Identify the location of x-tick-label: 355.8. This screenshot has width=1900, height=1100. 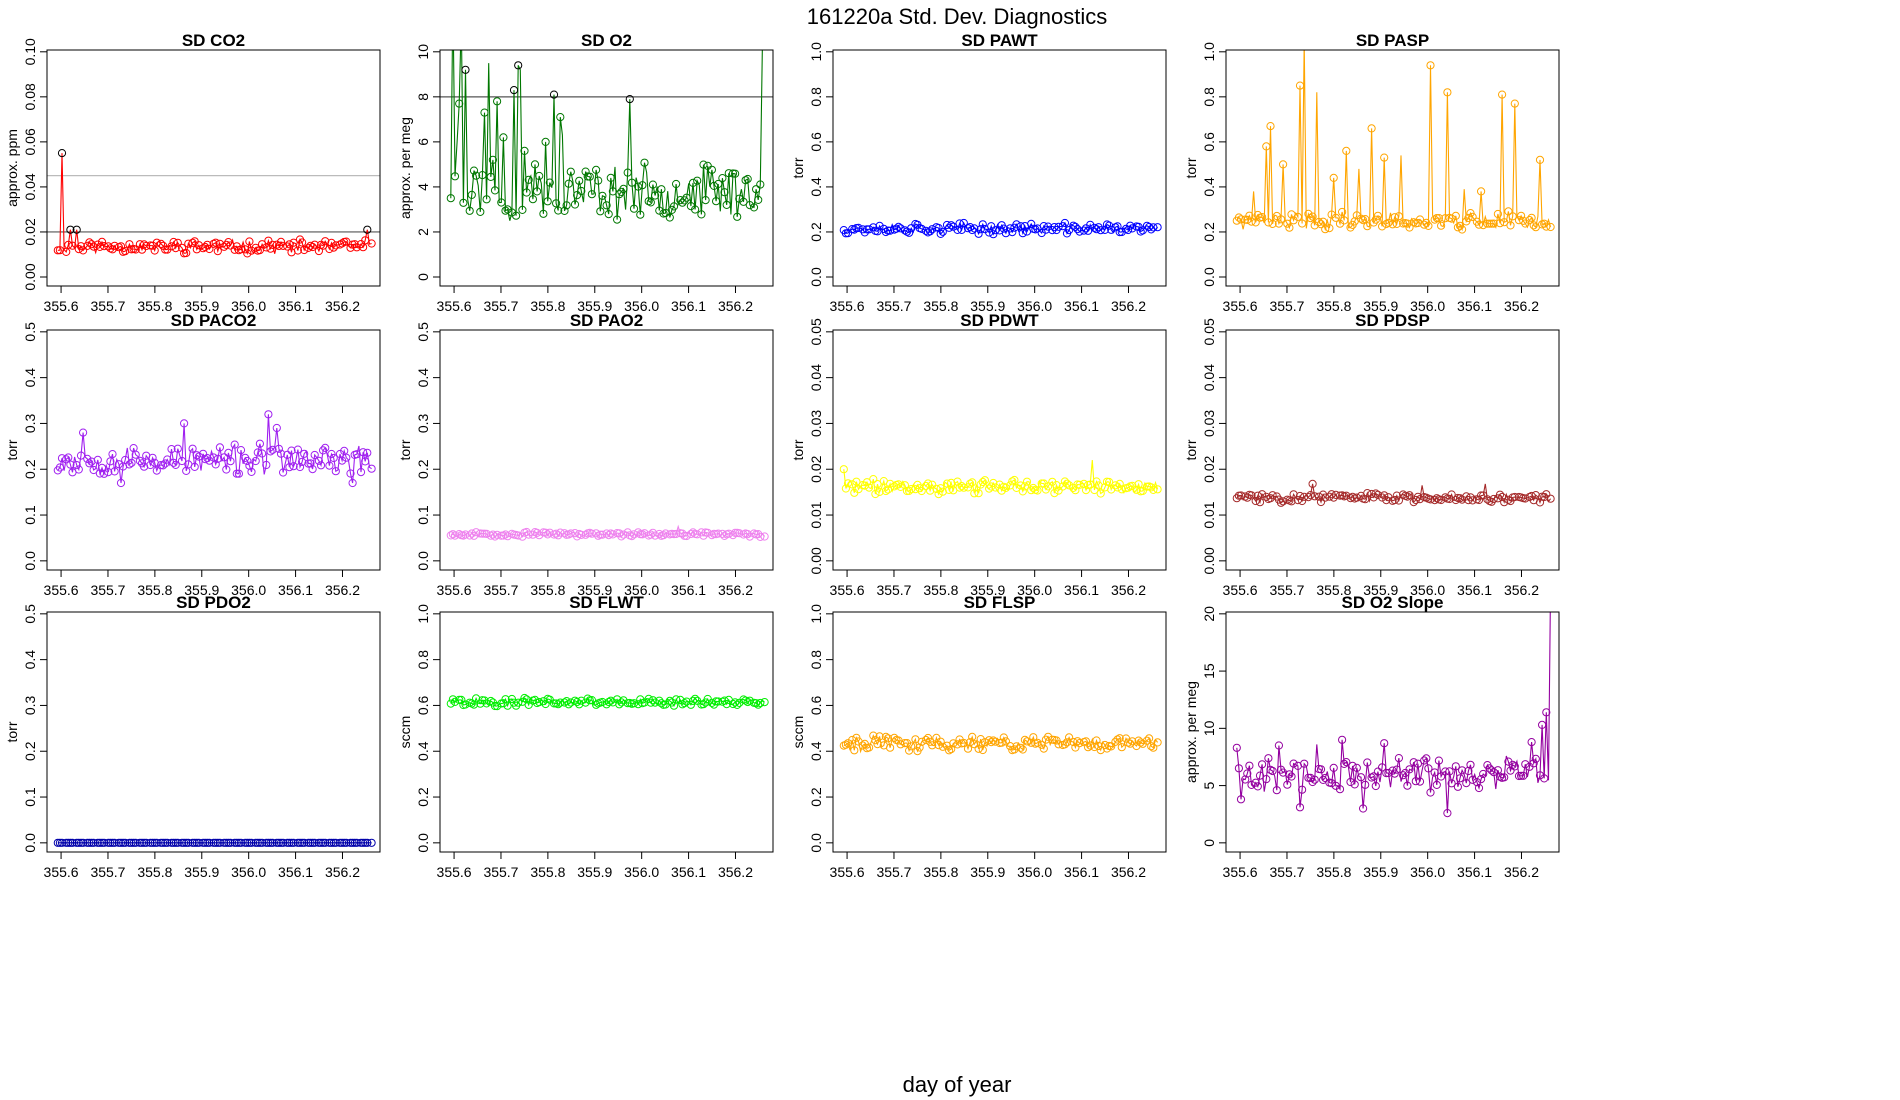
(940, 872).